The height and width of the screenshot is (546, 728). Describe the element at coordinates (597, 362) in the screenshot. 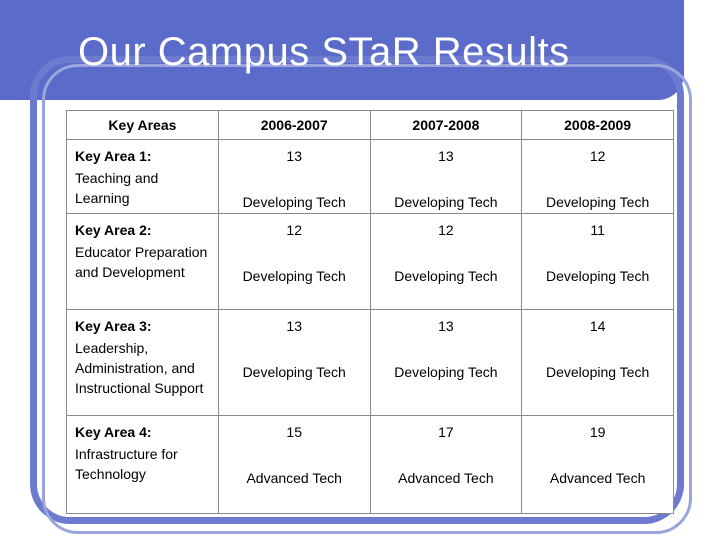

I see `score-cell: 14 Developing Tech` at that location.